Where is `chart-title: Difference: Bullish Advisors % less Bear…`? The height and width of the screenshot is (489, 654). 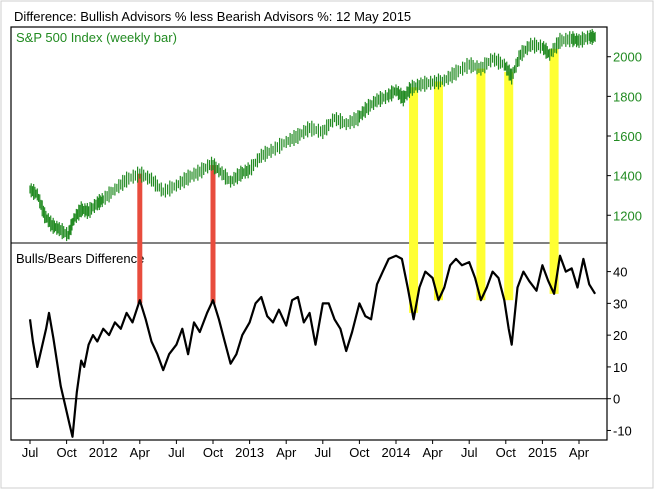 chart-title: Difference: Bullish Advisors % less Bear… is located at coordinates (212, 16).